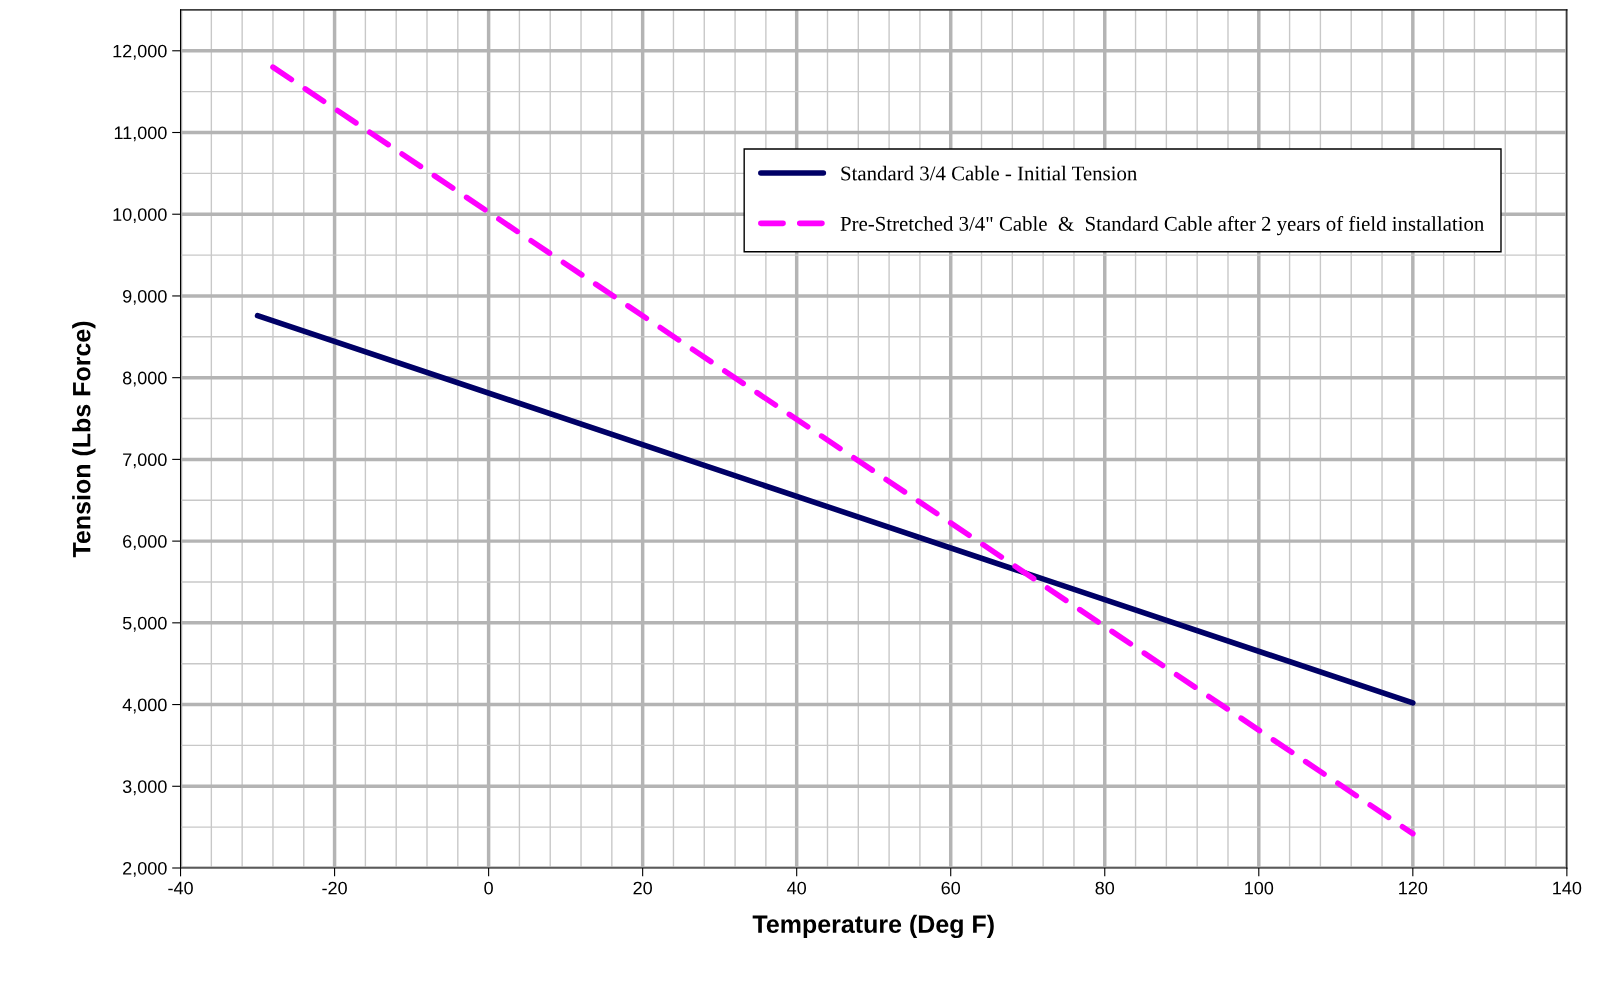 The height and width of the screenshot is (992, 1612). Describe the element at coordinates (145, 461) in the screenshot. I see `y-tick-label: 7,000` at that location.